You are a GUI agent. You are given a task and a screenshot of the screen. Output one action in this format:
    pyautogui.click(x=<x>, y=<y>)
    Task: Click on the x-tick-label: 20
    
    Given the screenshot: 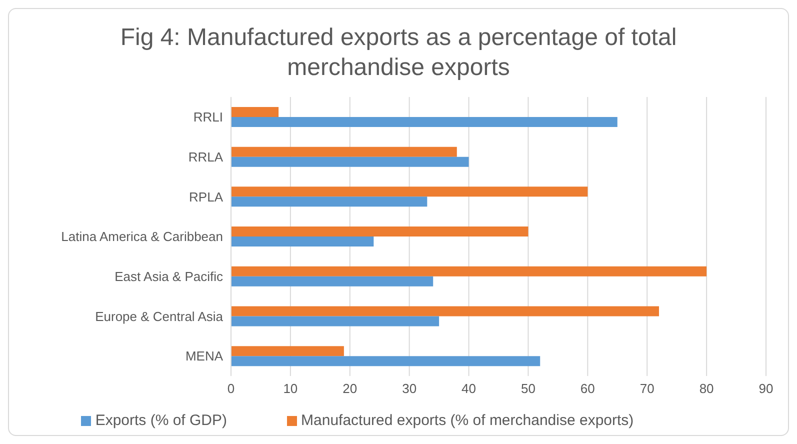 What is the action you would take?
    pyautogui.click(x=350, y=388)
    